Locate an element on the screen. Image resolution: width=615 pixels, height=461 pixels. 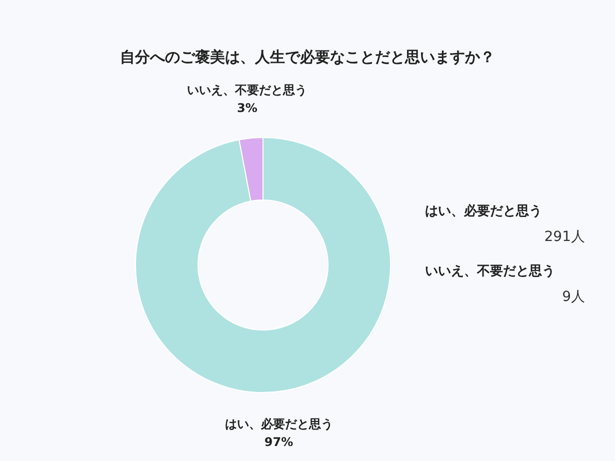
data-label: 3% is located at coordinates (247, 108).